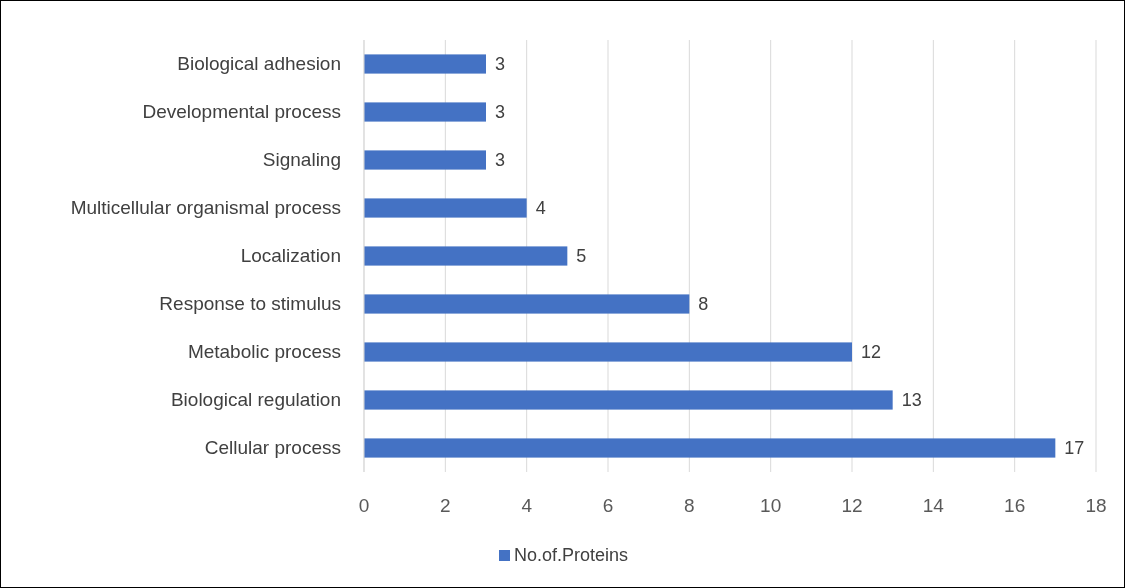 Image resolution: width=1125 pixels, height=588 pixels. I want to click on x-tick-label: 2, so click(445, 505).